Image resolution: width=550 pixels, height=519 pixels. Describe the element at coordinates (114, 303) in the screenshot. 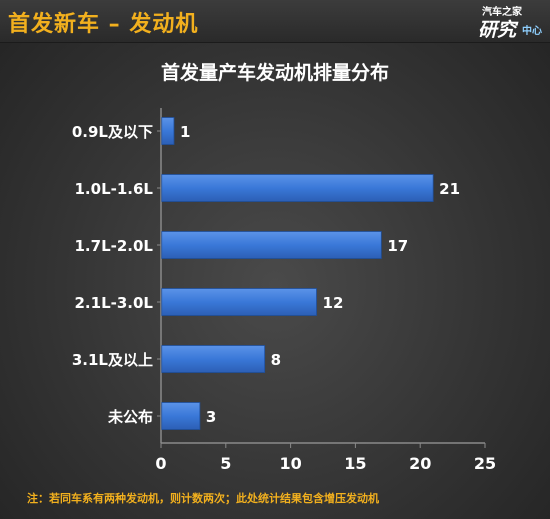

I see `category-label: 2.1L-3.0L` at that location.